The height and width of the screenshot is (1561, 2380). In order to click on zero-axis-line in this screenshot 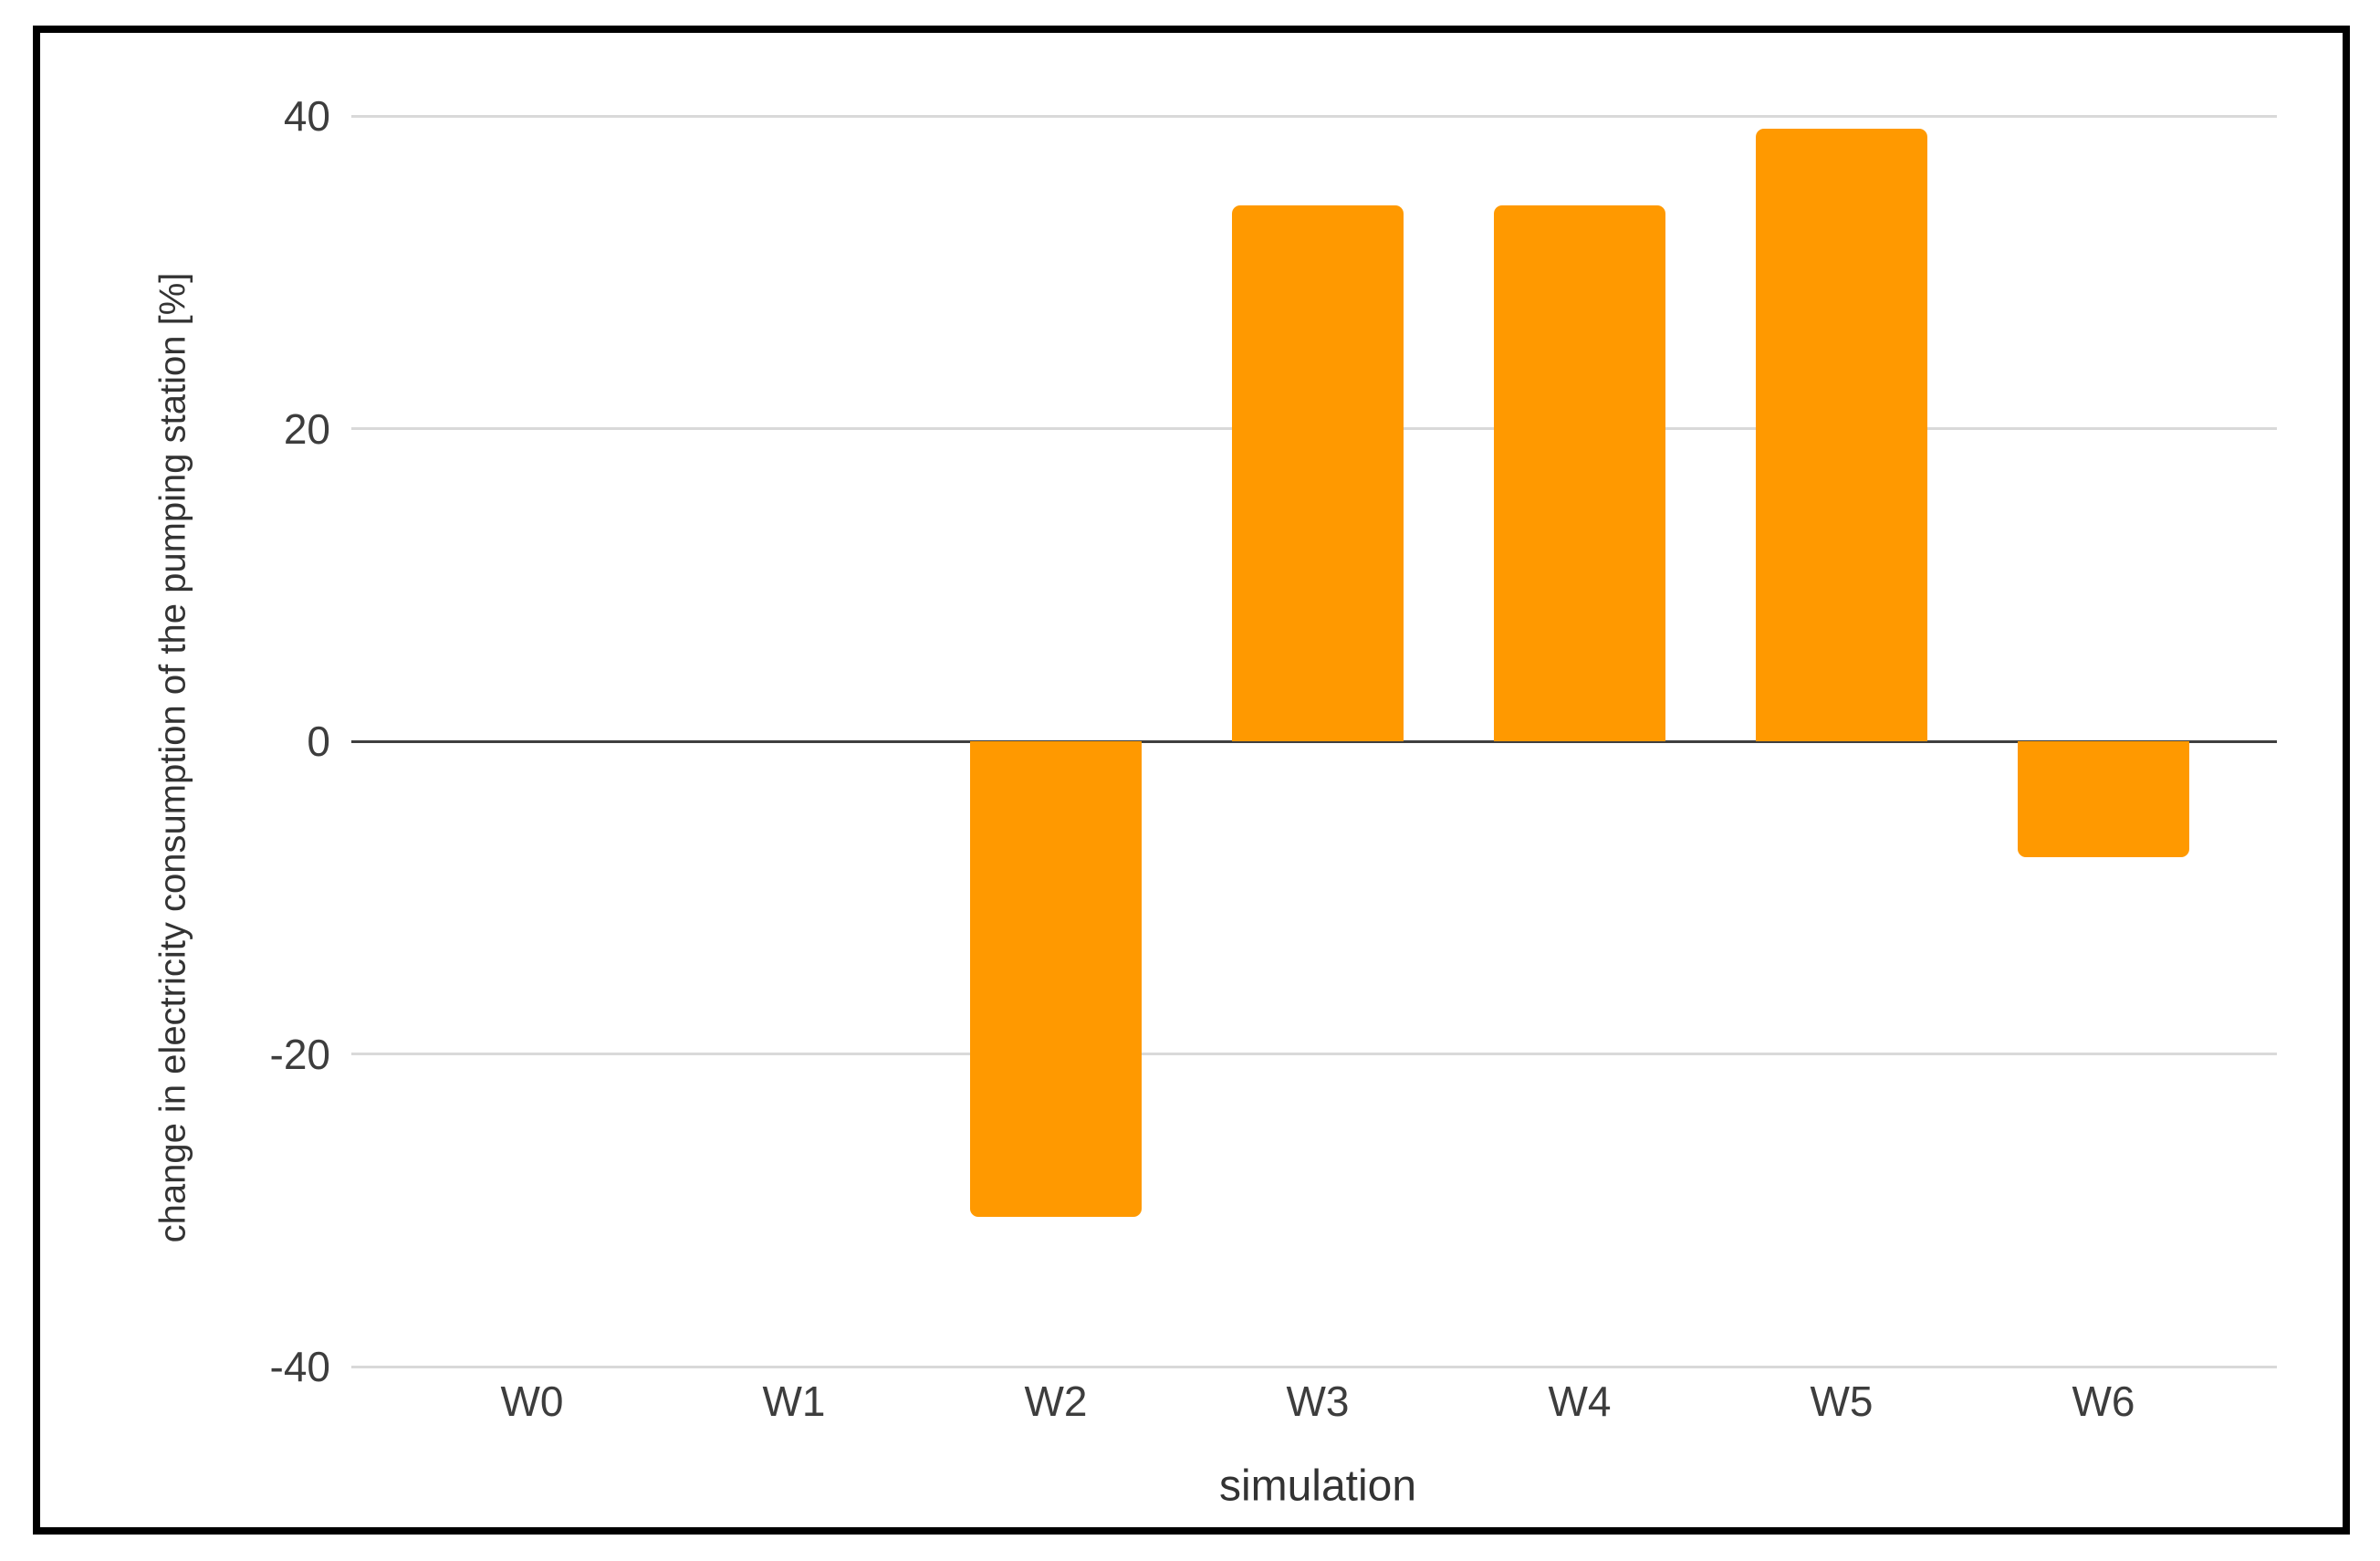, I will do `click(1314, 741)`.